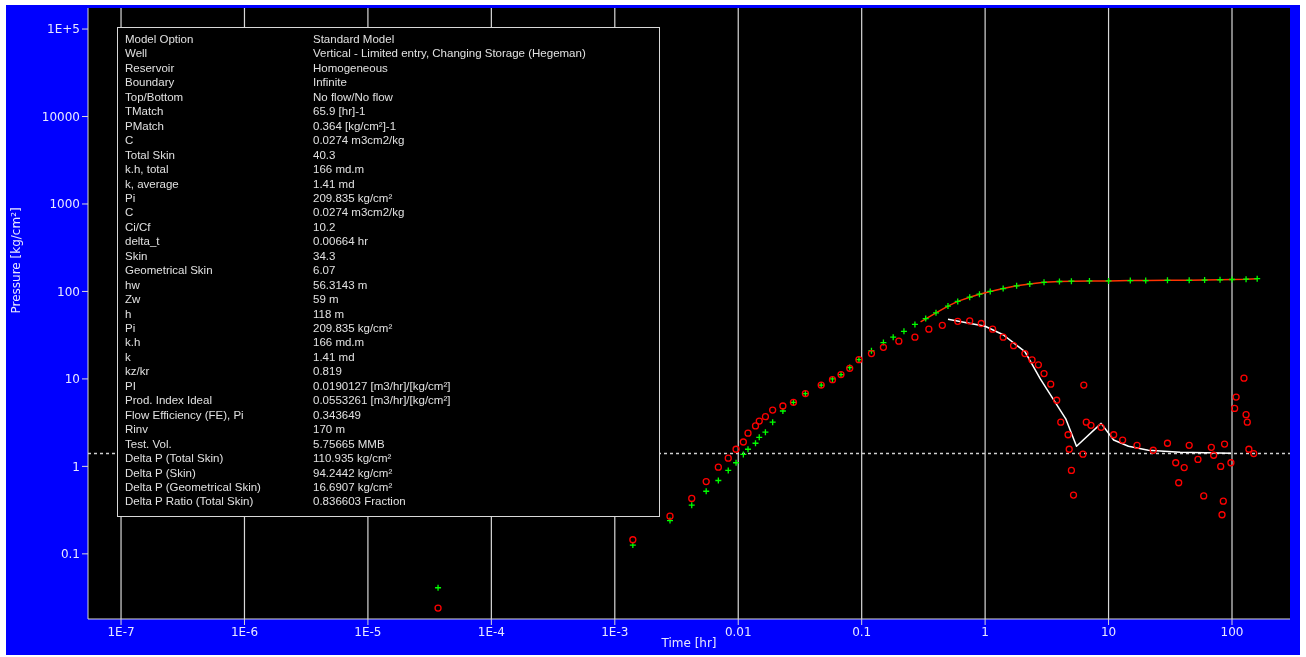  What do you see at coordinates (150, 67) in the screenshot?
I see `annotation: Reservoir` at bounding box center [150, 67].